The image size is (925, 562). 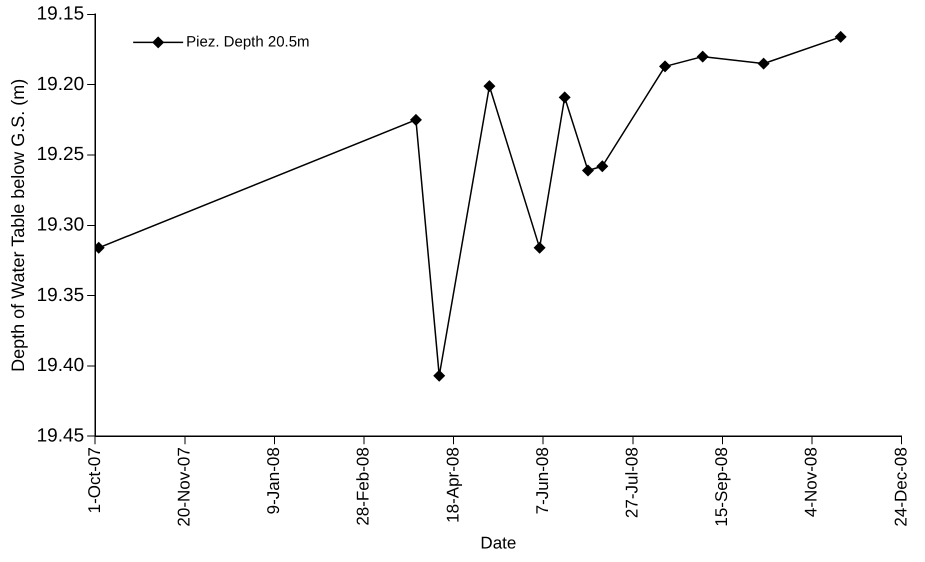 I want to click on y-tick-label: 19.40, so click(x=60, y=365).